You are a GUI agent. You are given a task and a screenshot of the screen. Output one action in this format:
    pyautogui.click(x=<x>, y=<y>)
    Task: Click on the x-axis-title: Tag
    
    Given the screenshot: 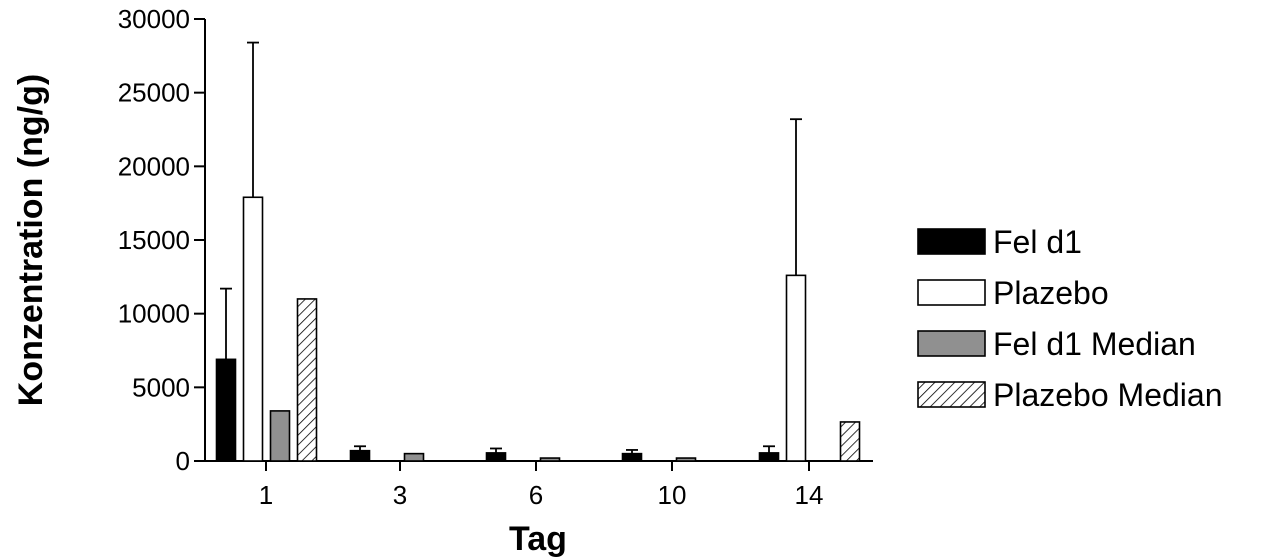 What is the action you would take?
    pyautogui.click(x=538, y=539)
    